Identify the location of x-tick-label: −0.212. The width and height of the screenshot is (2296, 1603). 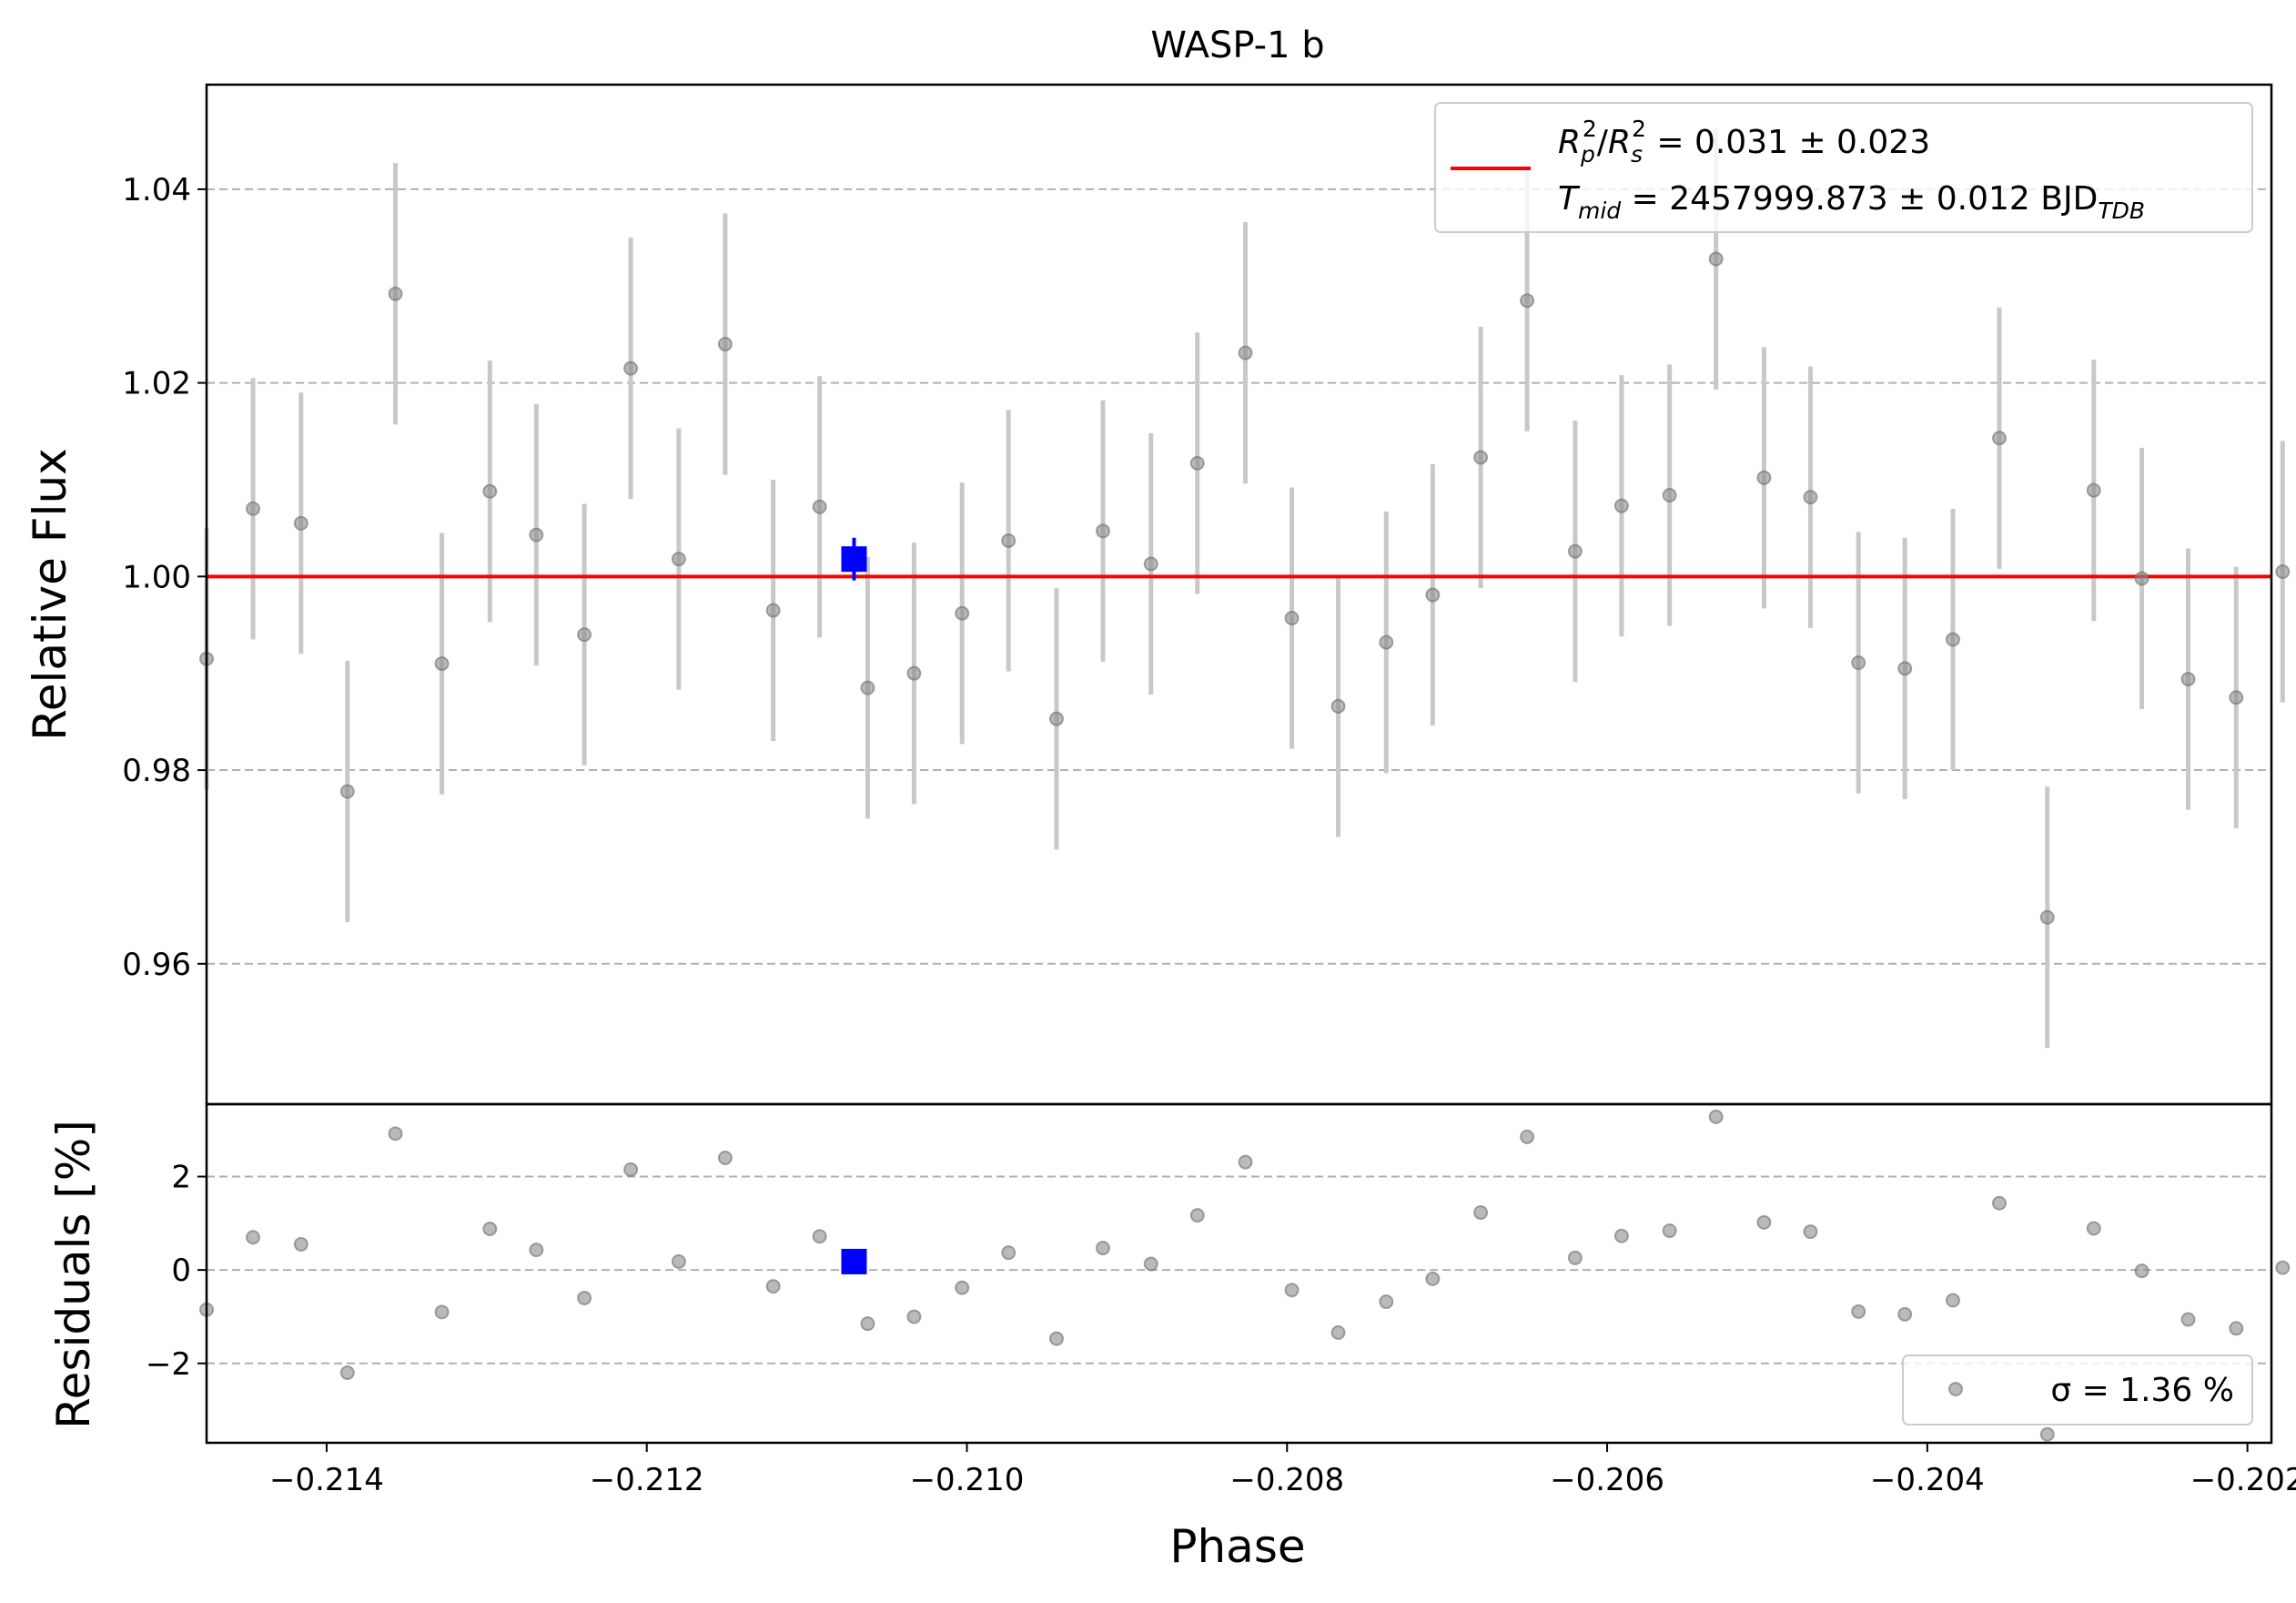
(647, 1480).